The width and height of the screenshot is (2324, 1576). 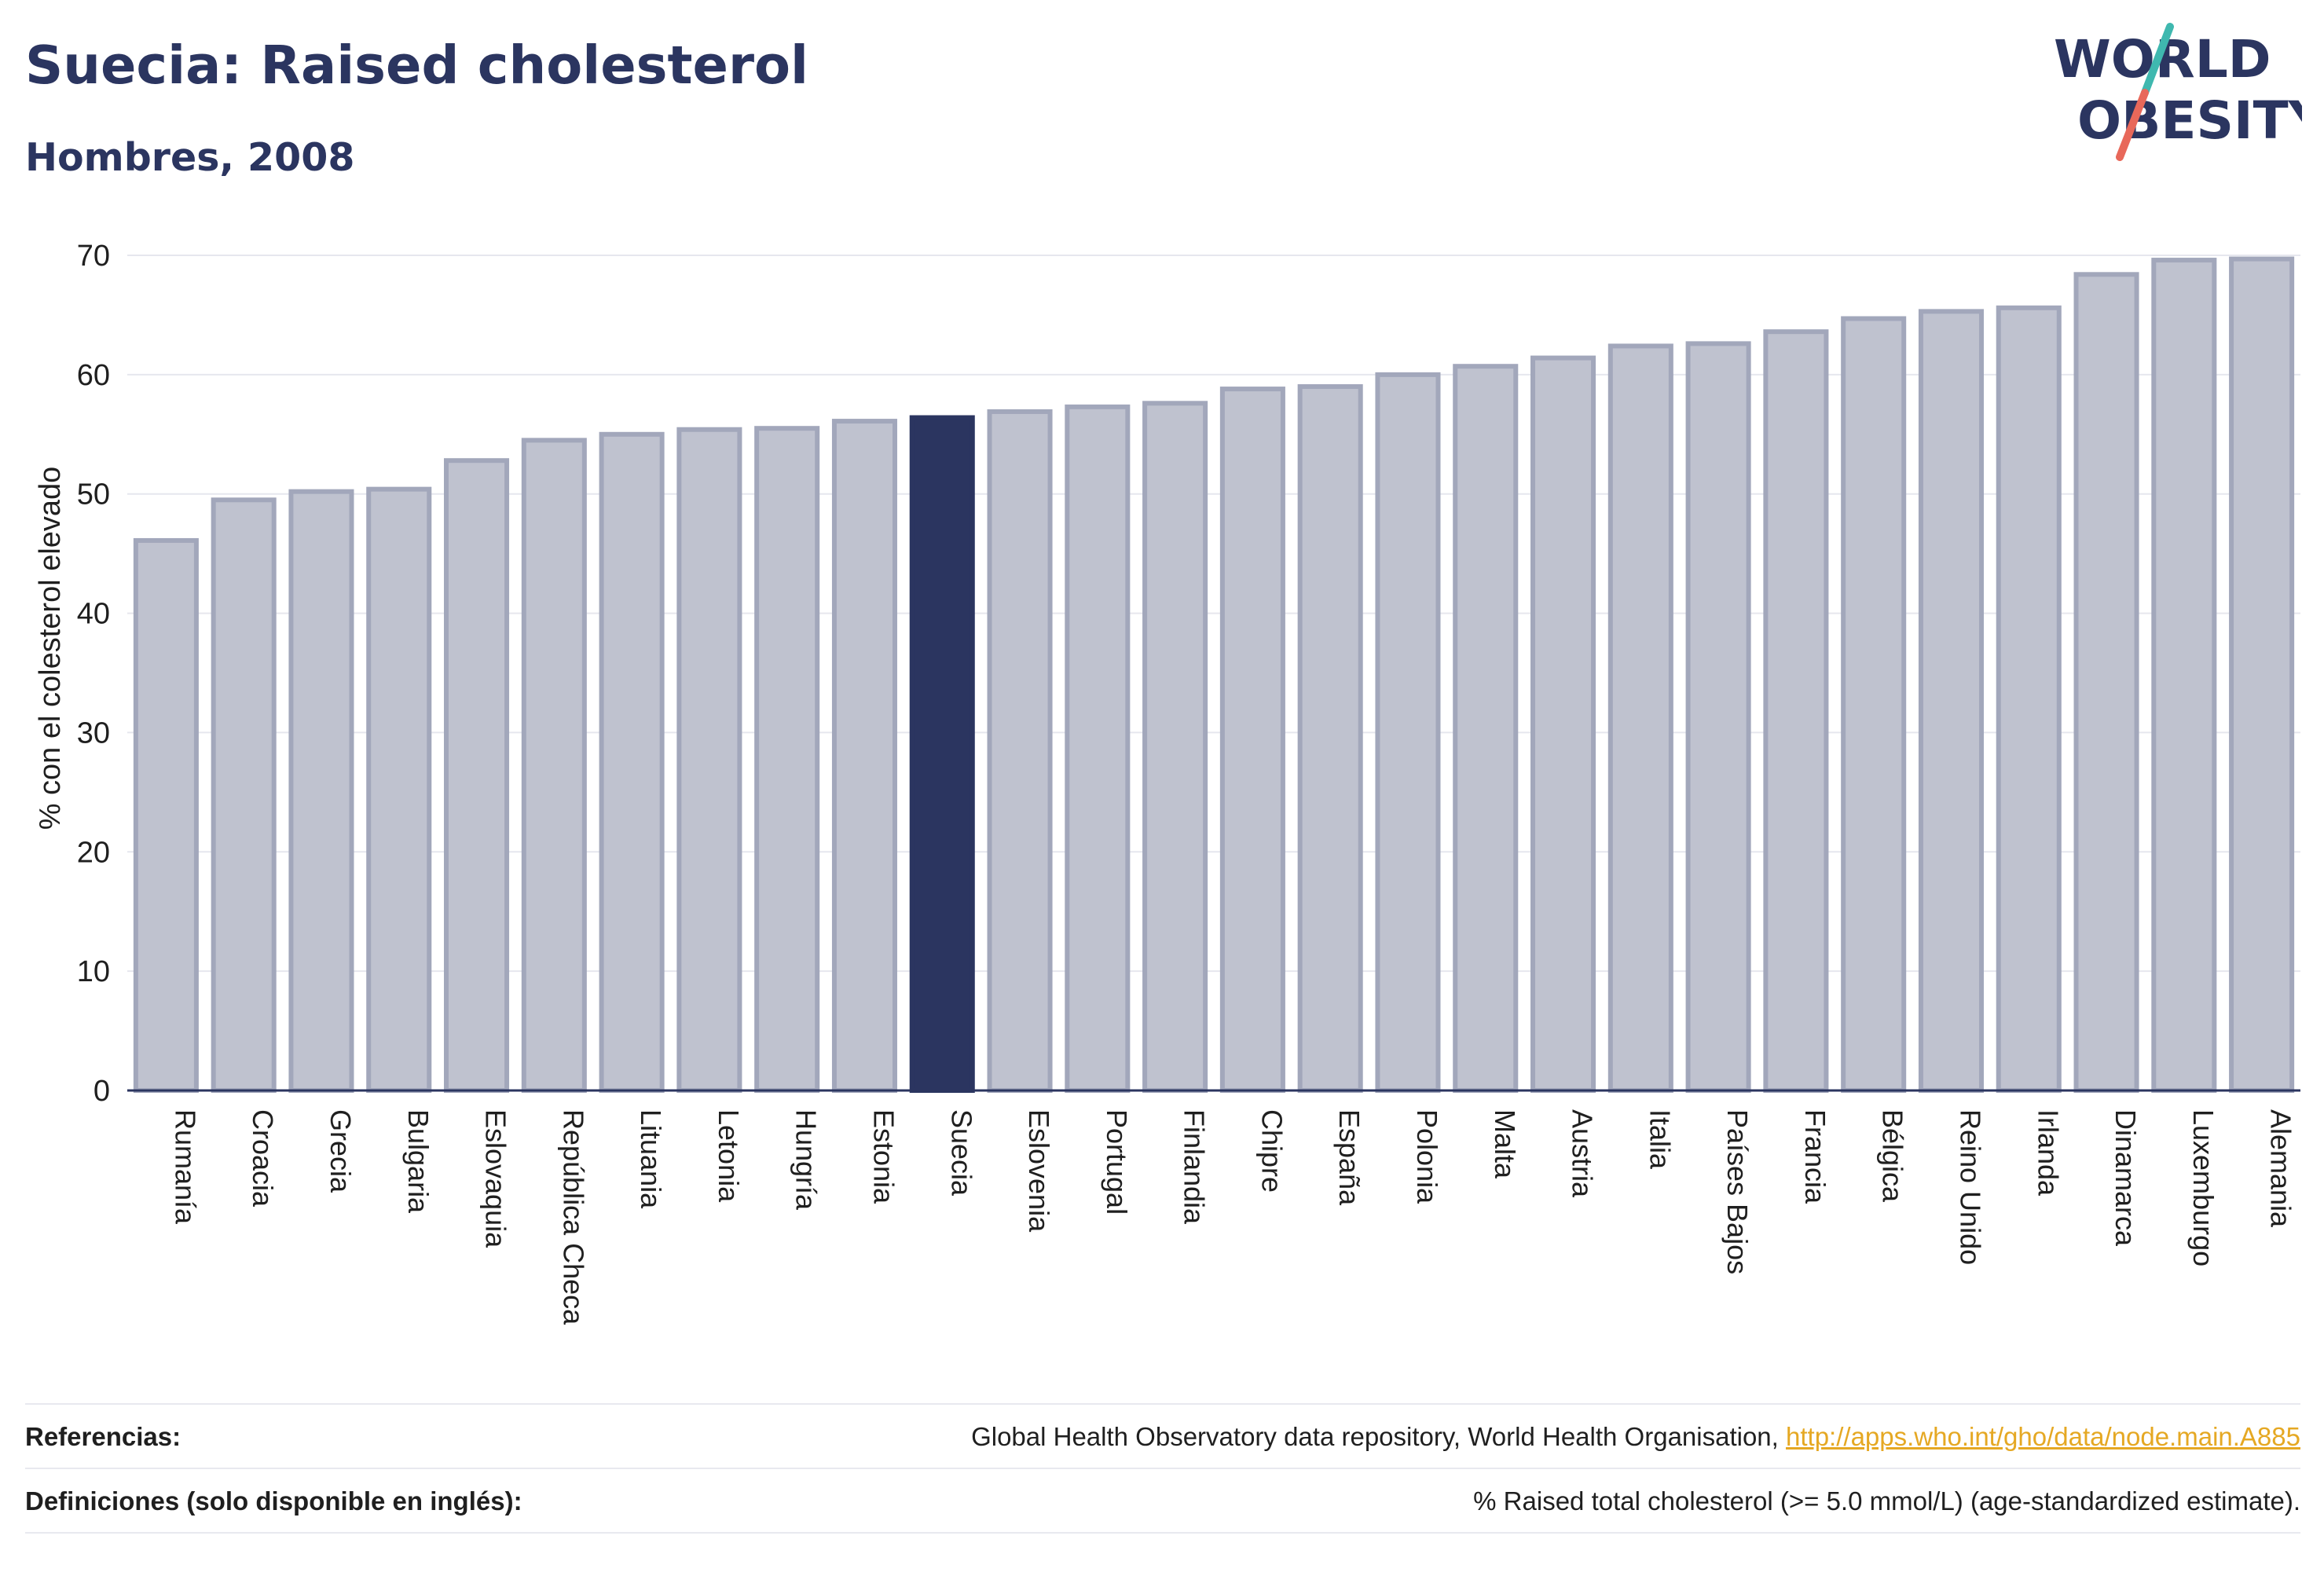 What do you see at coordinates (1505, 1144) in the screenshot?
I see `x-tick-label: Malta` at bounding box center [1505, 1144].